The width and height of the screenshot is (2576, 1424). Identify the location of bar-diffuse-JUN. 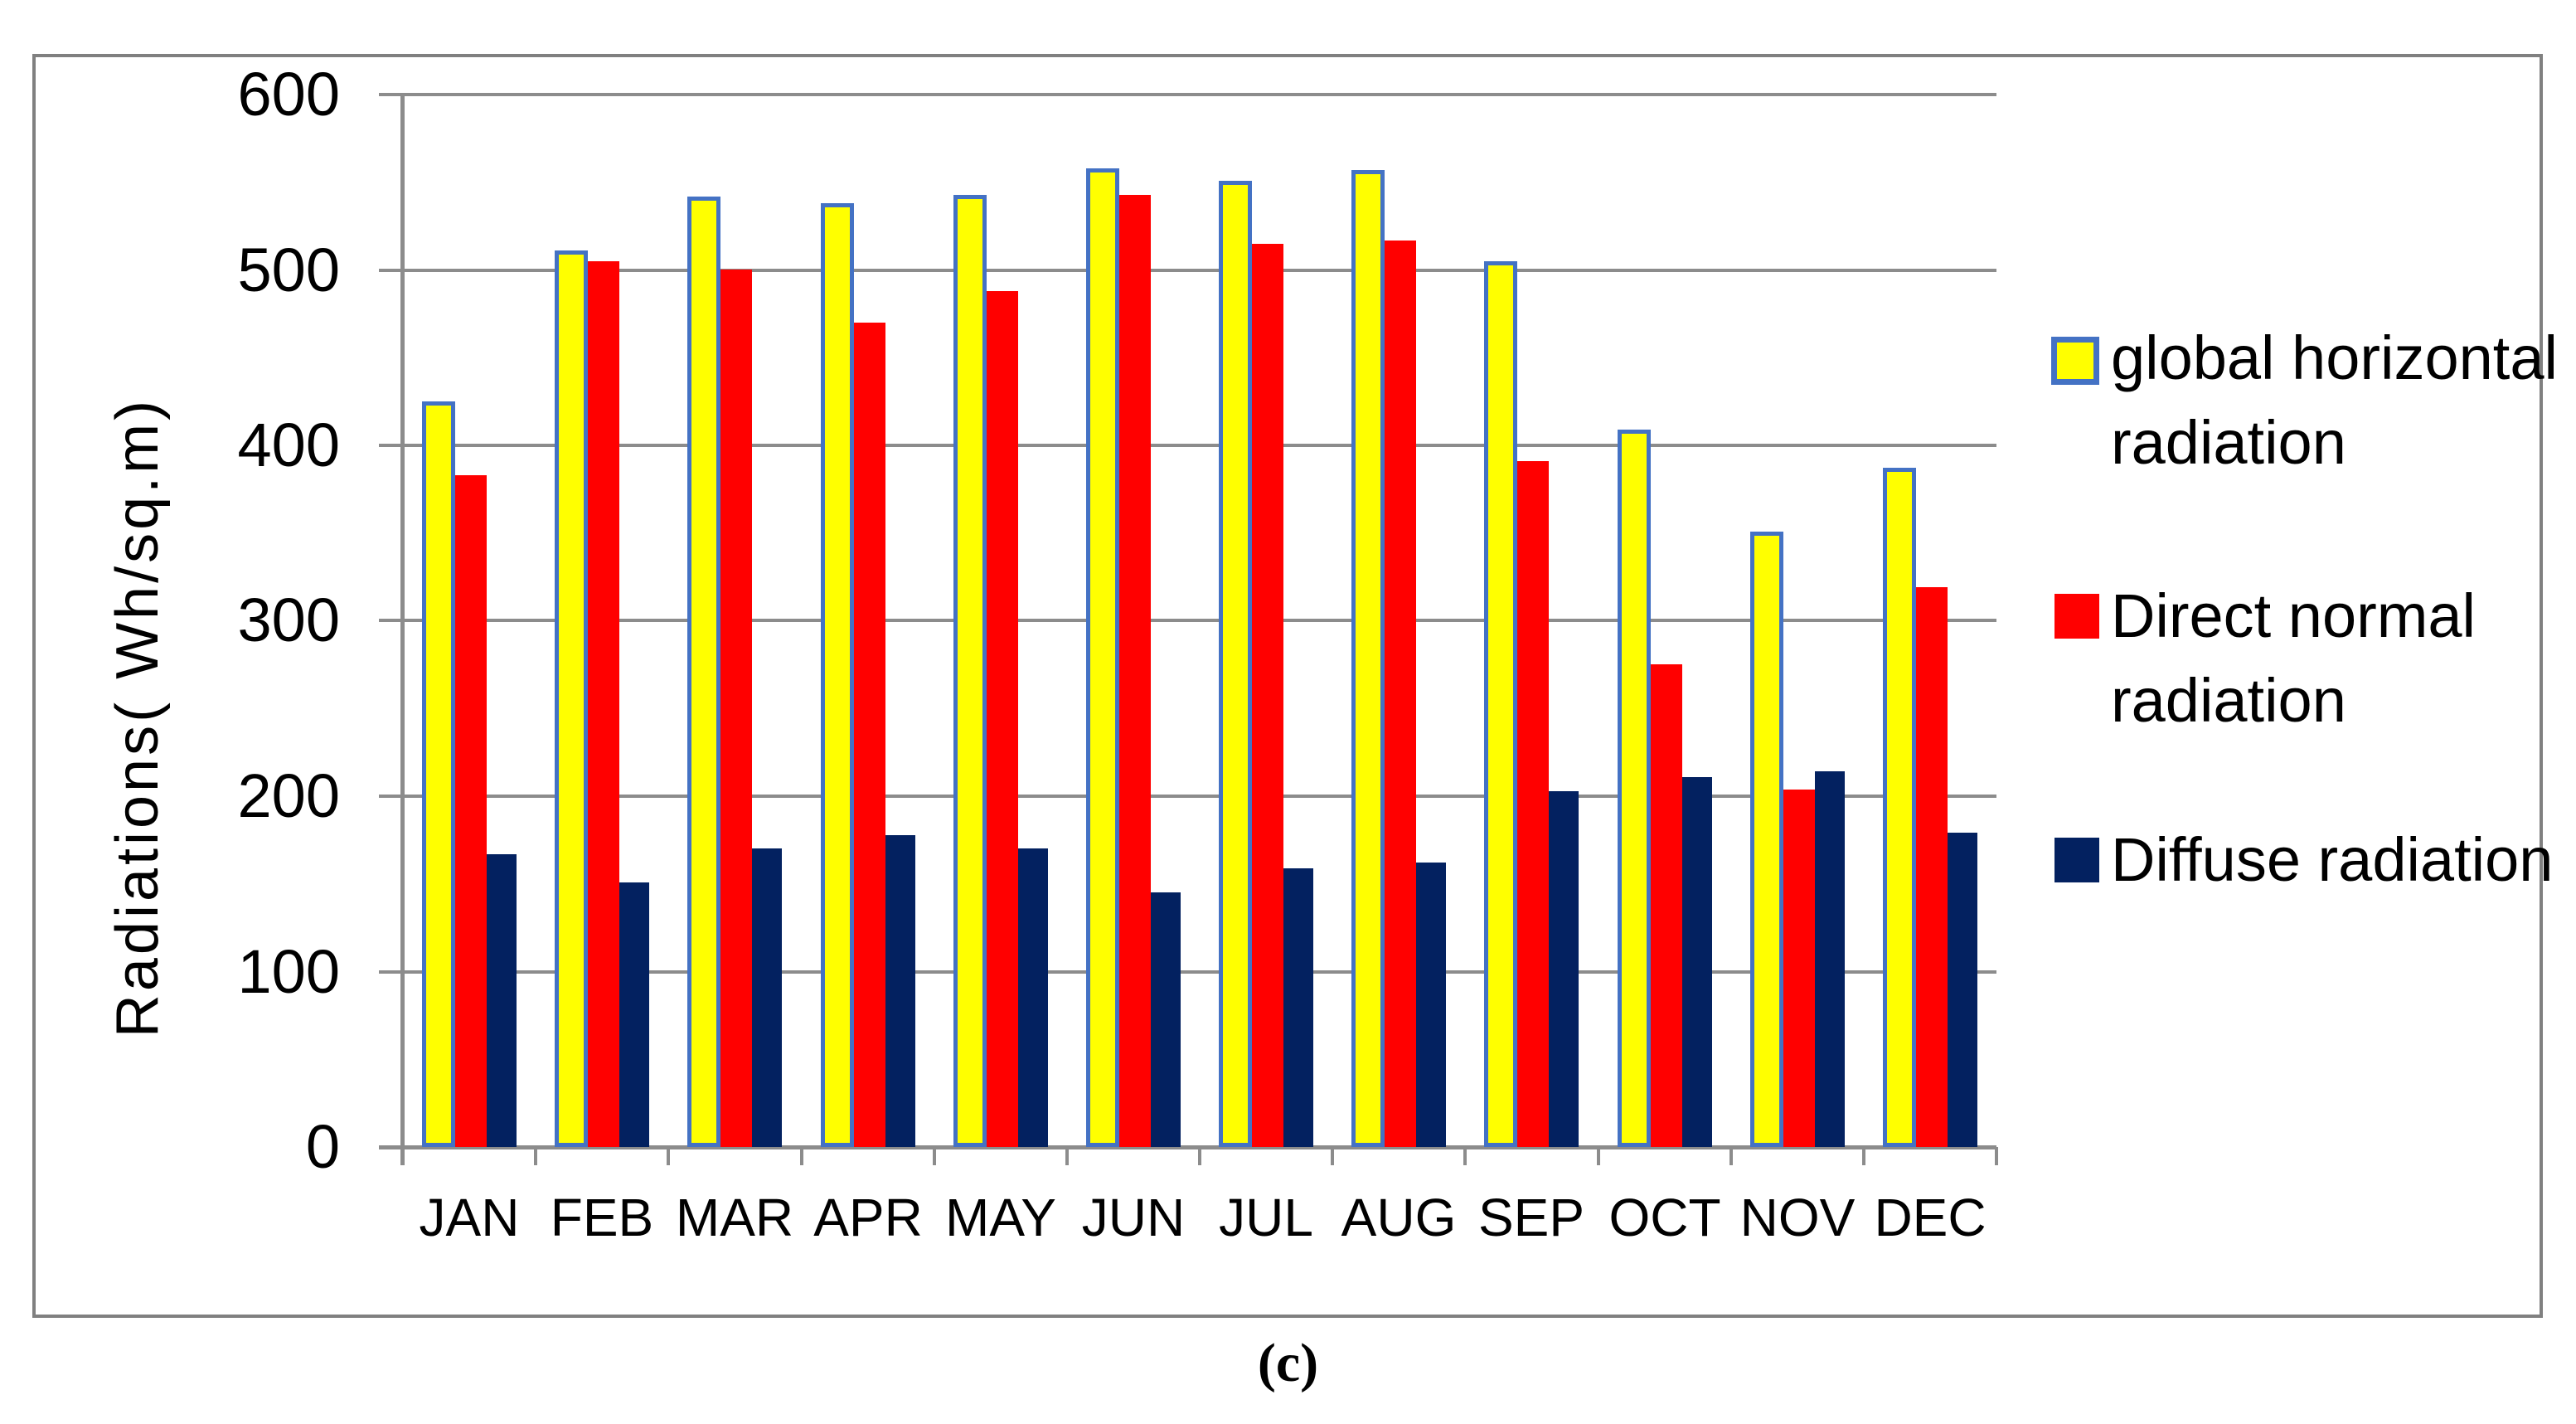
(1166, 1020).